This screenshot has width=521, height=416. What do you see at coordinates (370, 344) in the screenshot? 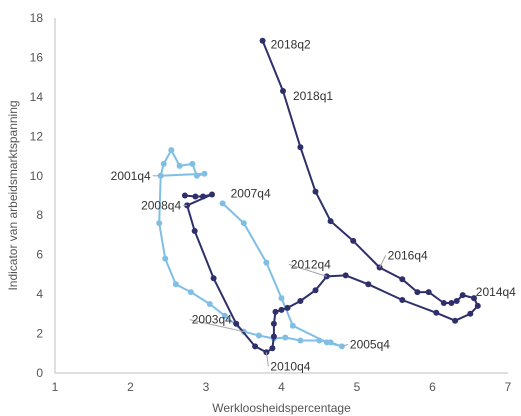
I see `annotation-label: 2005q4` at bounding box center [370, 344].